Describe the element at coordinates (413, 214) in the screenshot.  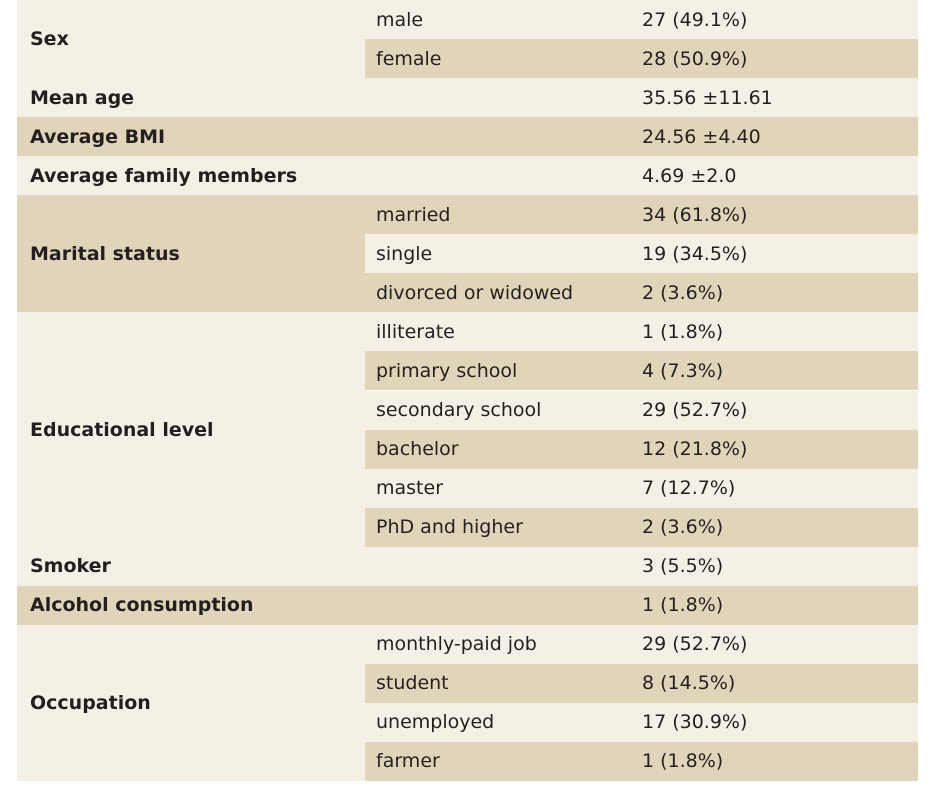
I see `subcategory-label: married` at that location.